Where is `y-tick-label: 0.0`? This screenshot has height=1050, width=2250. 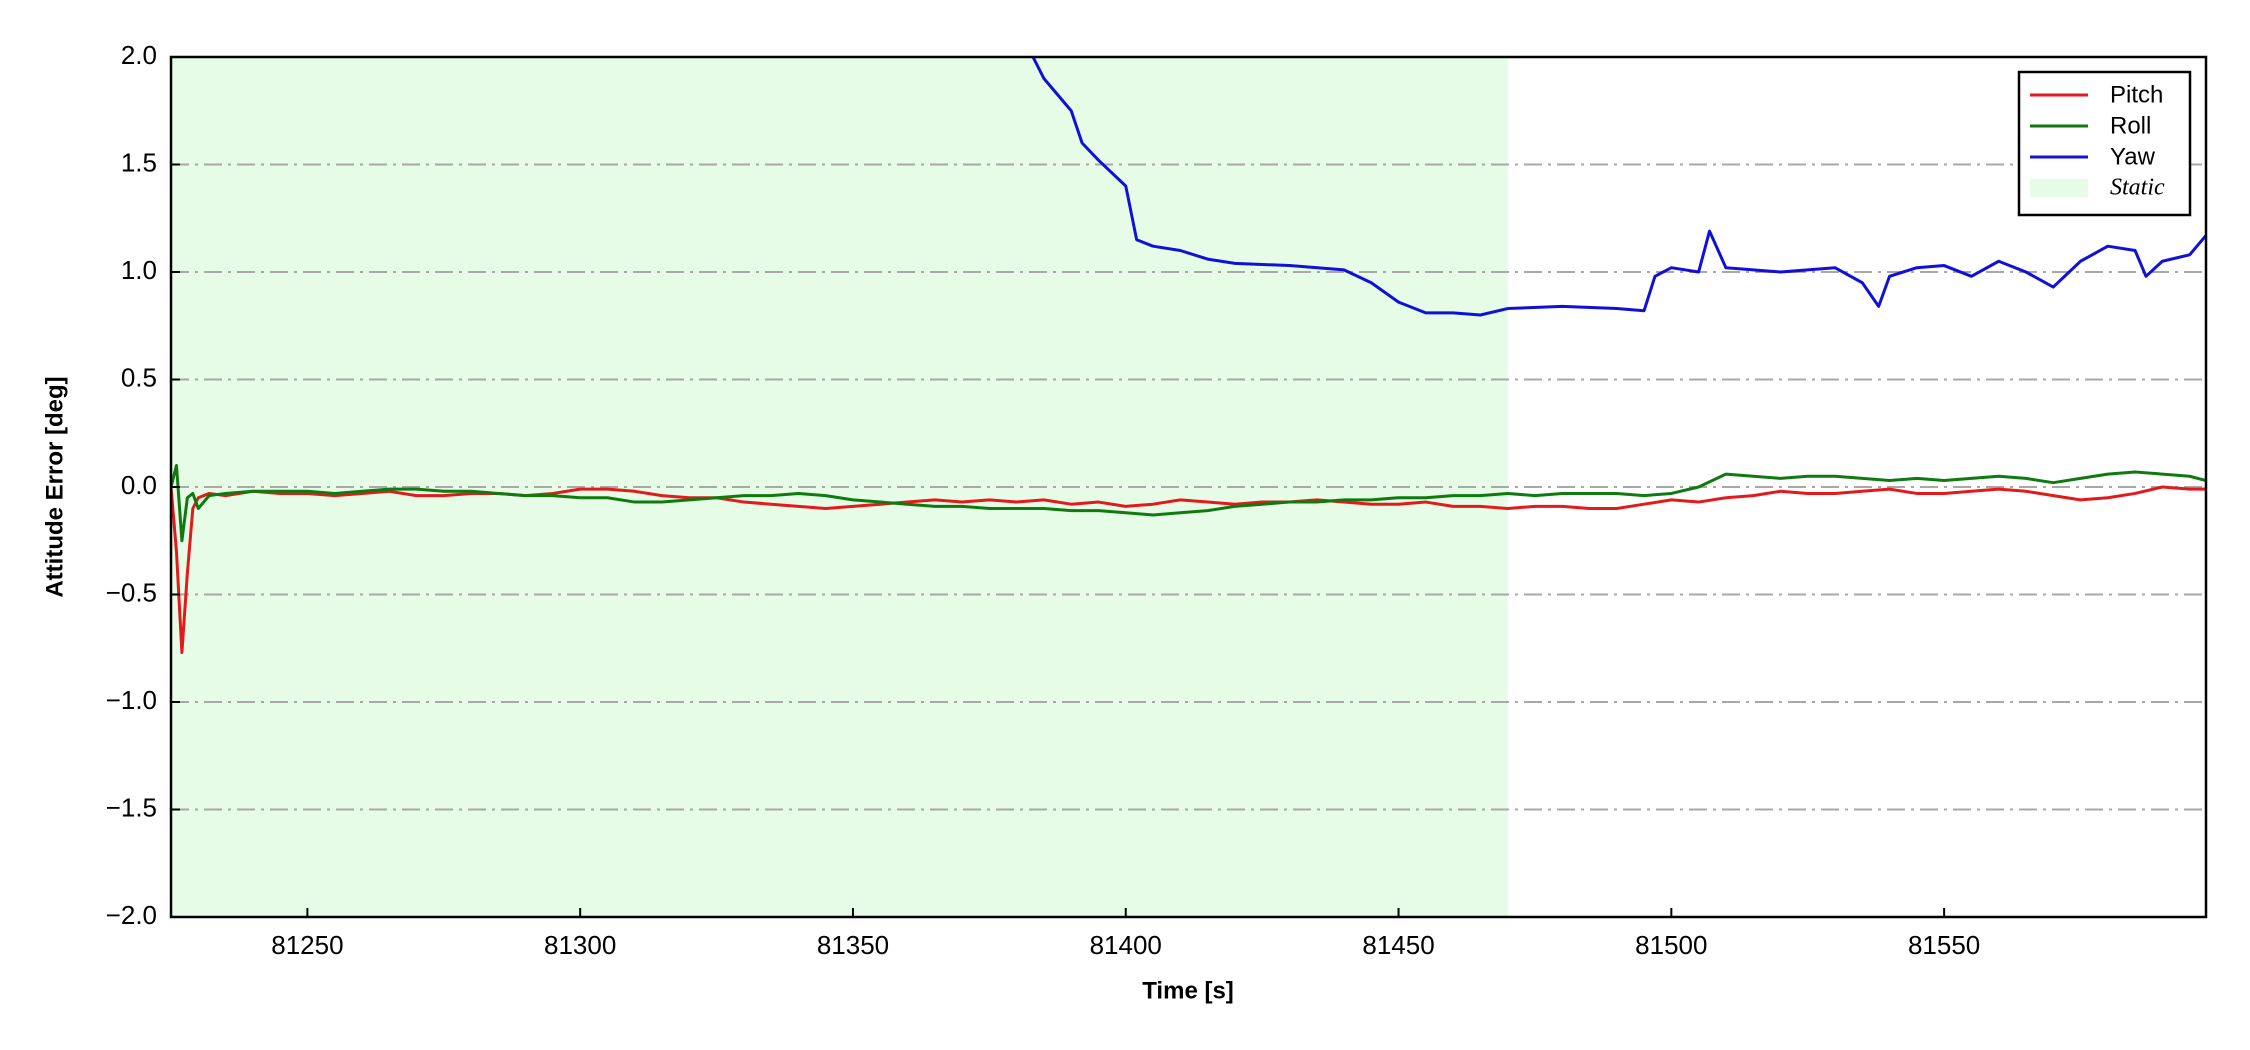
y-tick-label: 0.0 is located at coordinates (139, 485).